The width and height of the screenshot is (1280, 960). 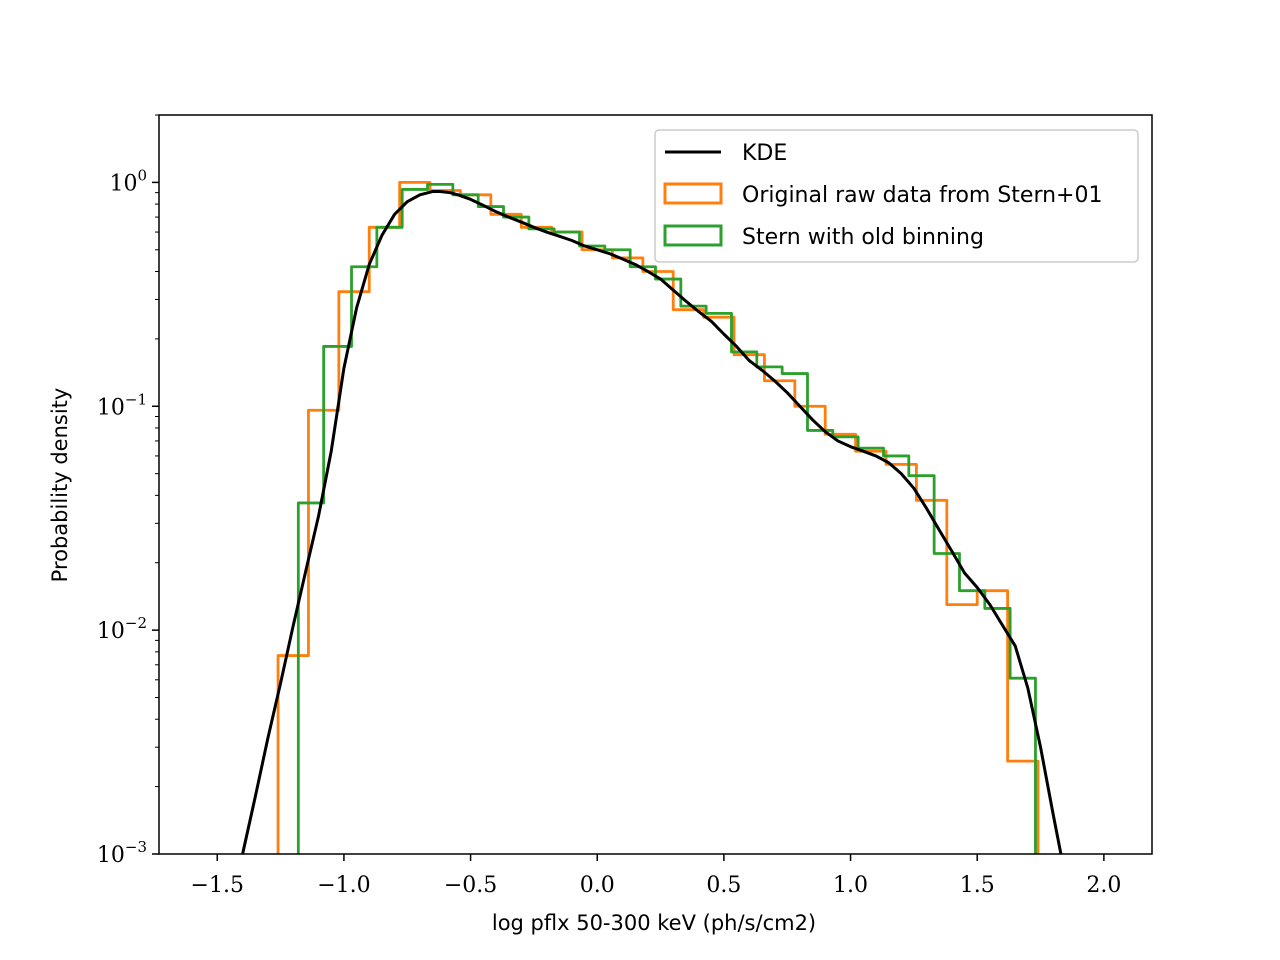 I want to click on x-axis-ticks: −1.5 −1.0 −0.5 0.0 0.5 1.0 1.5 2.0, so click(x=656, y=876).